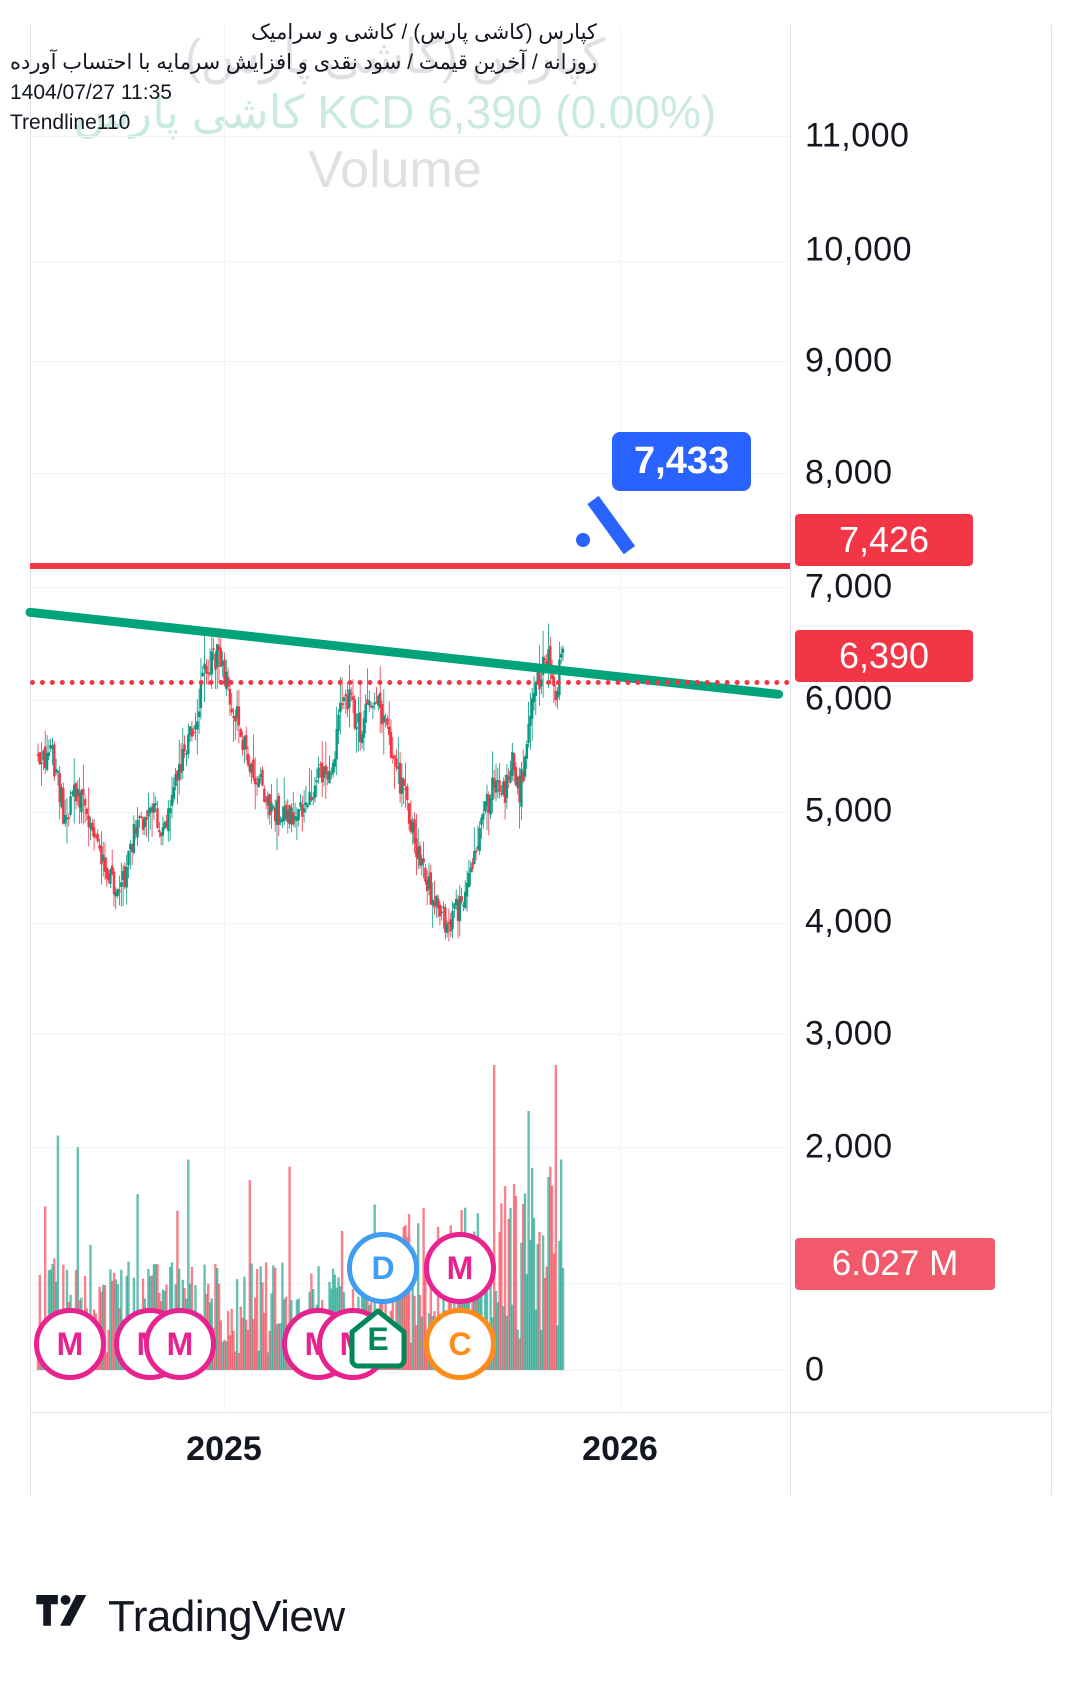 This screenshot has width=1083, height=1688. I want to click on ytick-6000: 6,000, so click(849, 698).